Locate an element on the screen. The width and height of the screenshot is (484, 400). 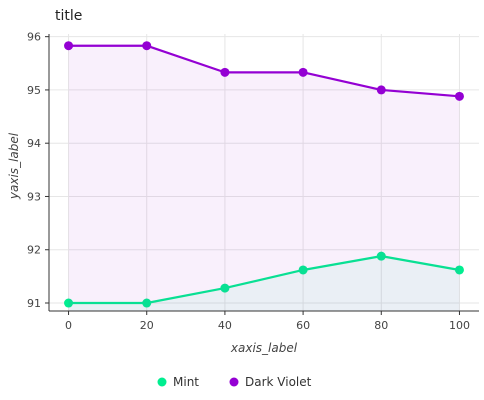
x-axis-ticks: 0 20 40 60 80 100 is located at coordinates (267, 321).